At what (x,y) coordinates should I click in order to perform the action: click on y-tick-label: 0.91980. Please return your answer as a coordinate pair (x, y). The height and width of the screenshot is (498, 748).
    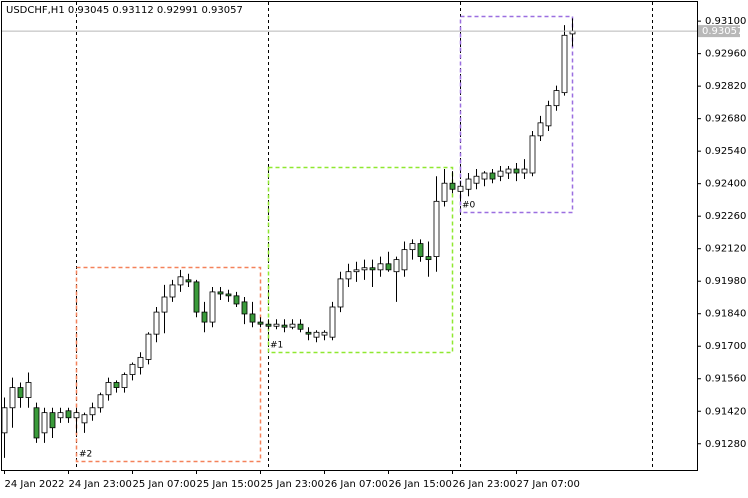
    Looking at the image, I should click on (725, 281).